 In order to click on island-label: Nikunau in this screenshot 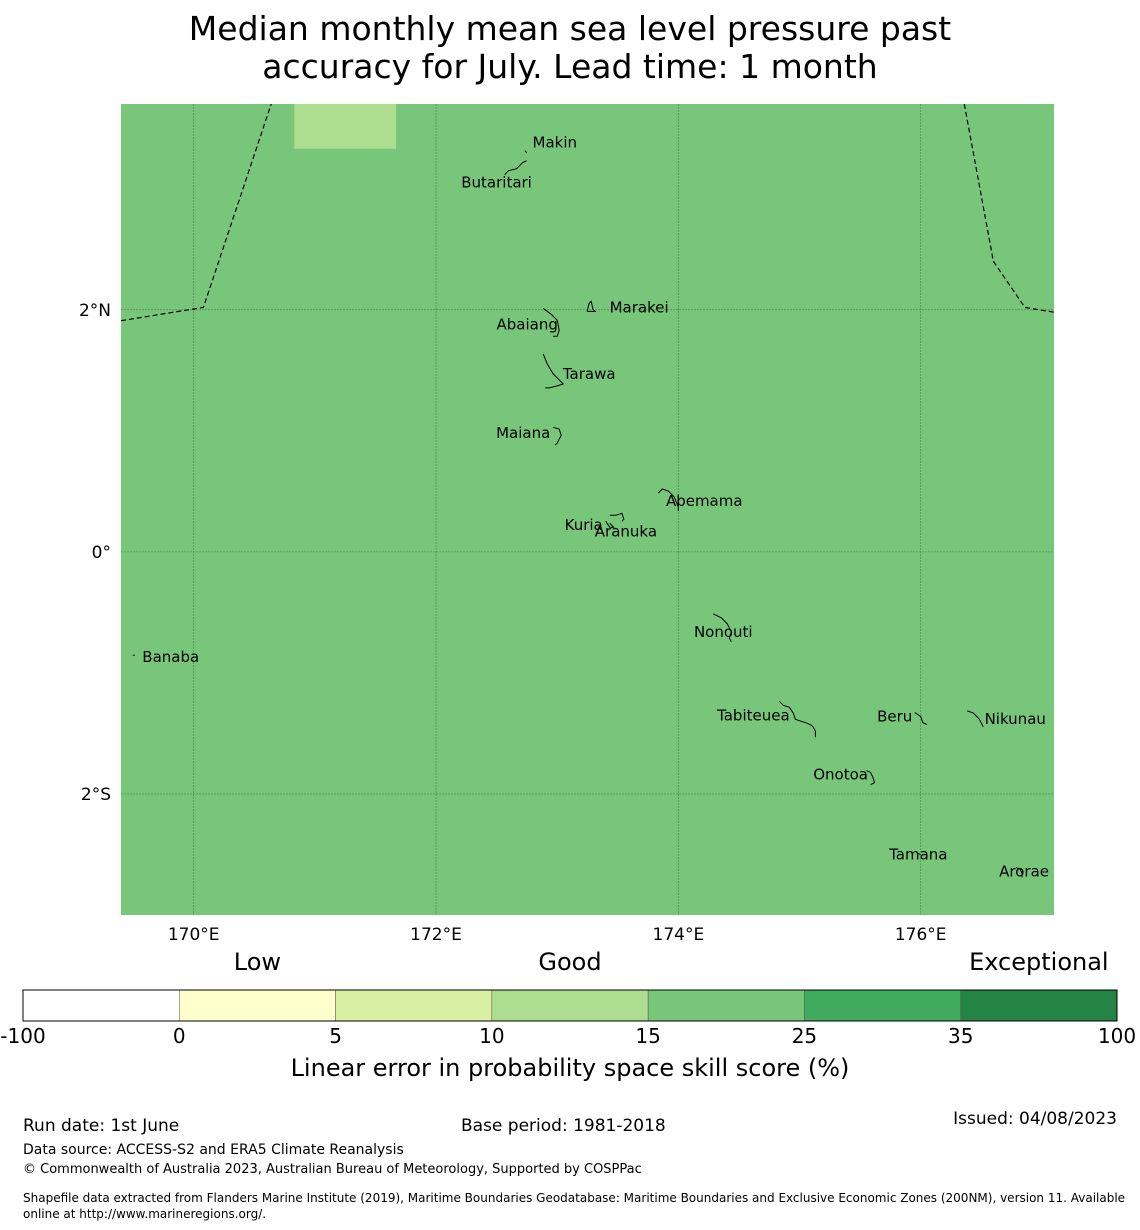, I will do `click(1015, 719)`.